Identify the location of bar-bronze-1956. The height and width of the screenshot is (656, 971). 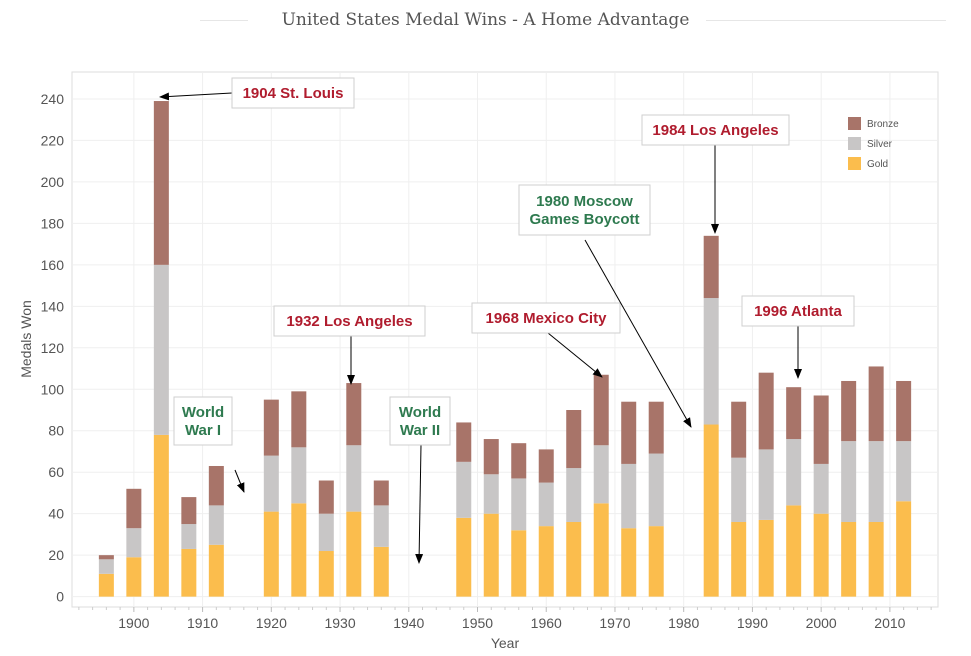
(519, 461).